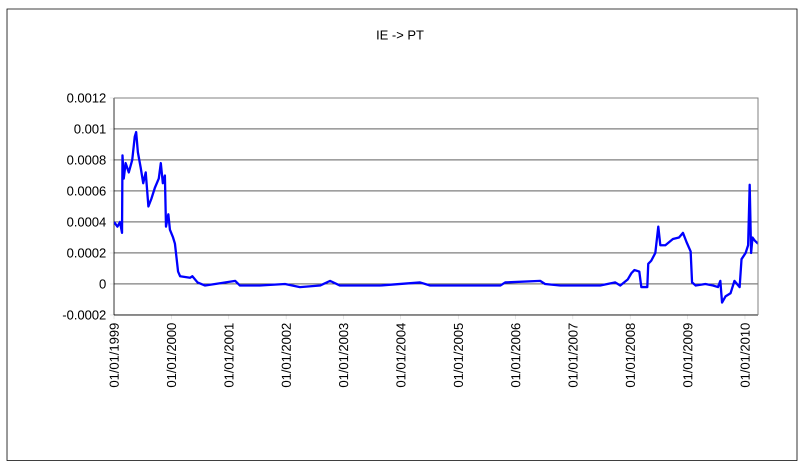 This screenshot has height=461, width=798. What do you see at coordinates (286, 355) in the screenshot?
I see `x-tick-label: 01/01/2002` at bounding box center [286, 355].